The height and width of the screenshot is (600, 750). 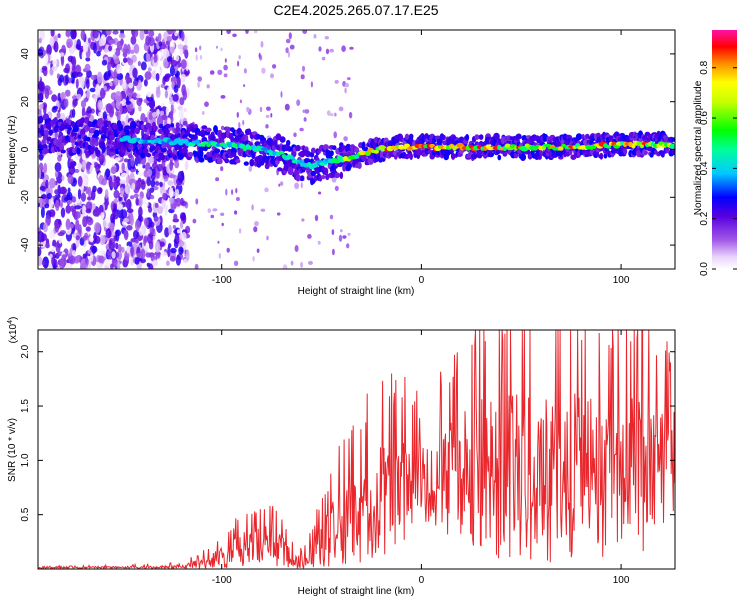 I want to click on chart-title: C2E4.2025.265.07.17.E25, so click(x=355, y=10).